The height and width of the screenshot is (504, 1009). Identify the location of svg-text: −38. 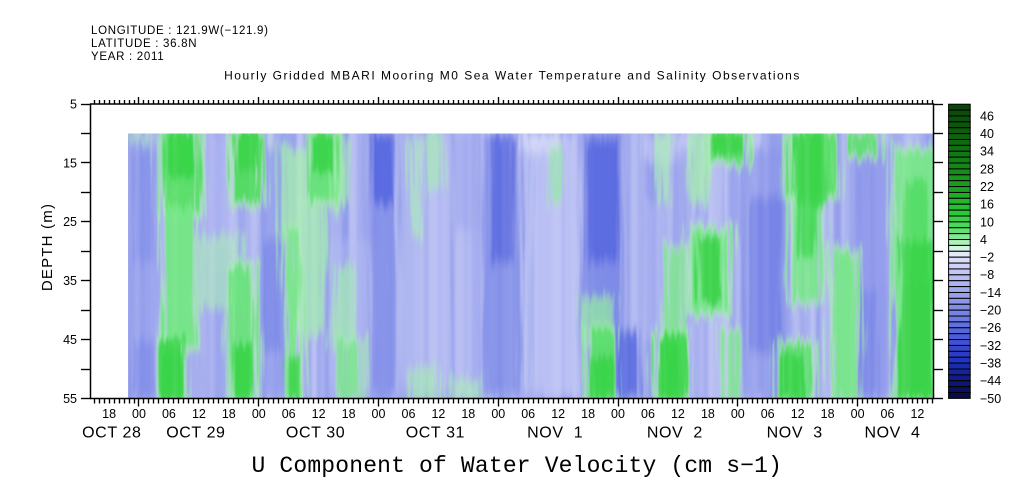
(990, 364).